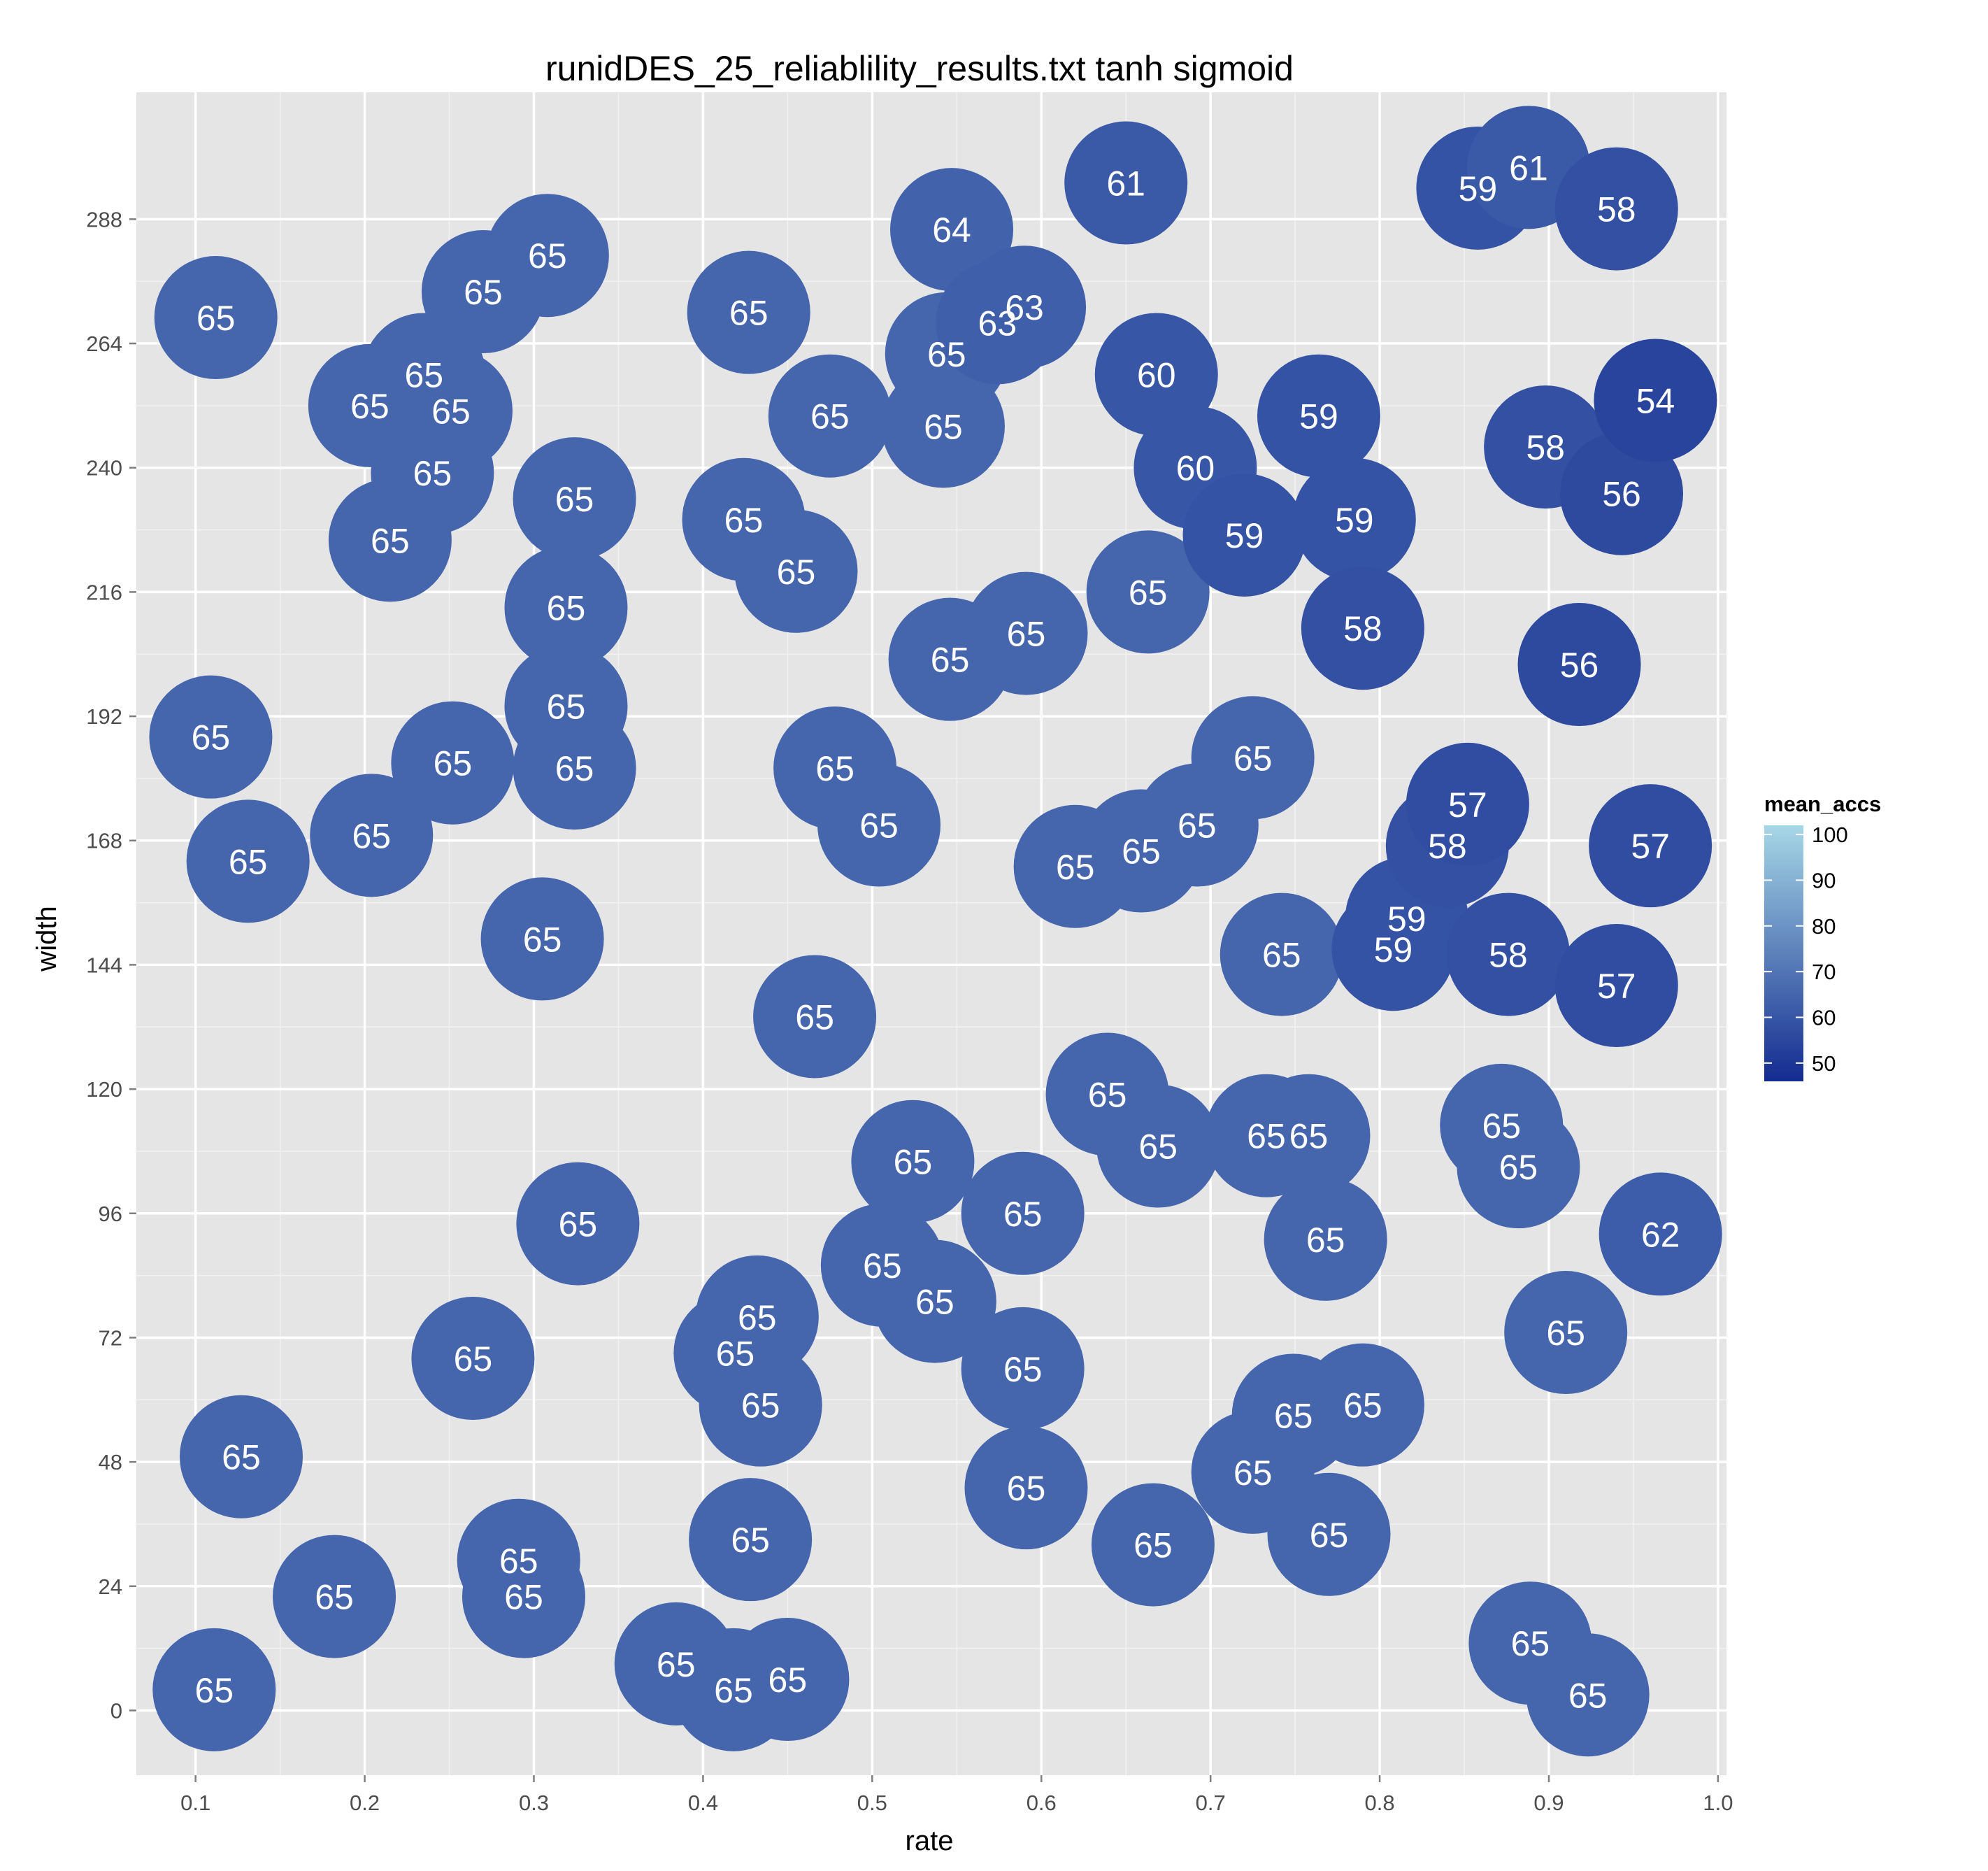 The height and width of the screenshot is (1871, 1988). Describe the element at coordinates (1830, 835) in the screenshot. I see `legend-tick-label: 100` at that location.